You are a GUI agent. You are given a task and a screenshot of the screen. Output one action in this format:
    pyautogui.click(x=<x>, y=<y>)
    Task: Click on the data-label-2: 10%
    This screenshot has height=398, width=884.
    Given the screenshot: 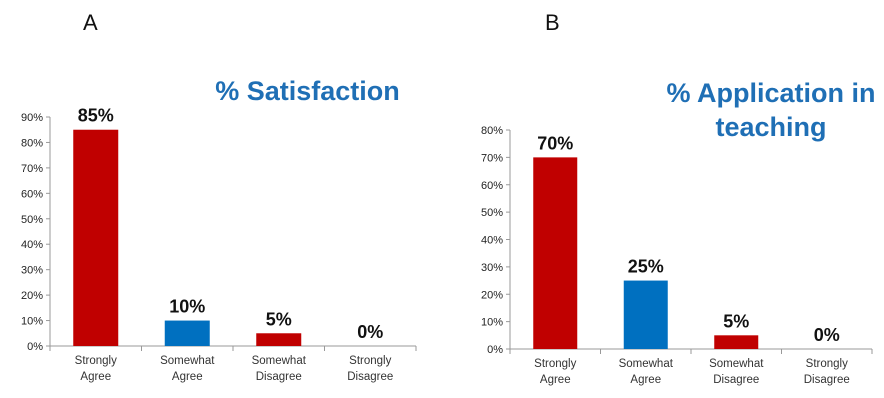 What is the action you would take?
    pyautogui.click(x=187, y=307)
    